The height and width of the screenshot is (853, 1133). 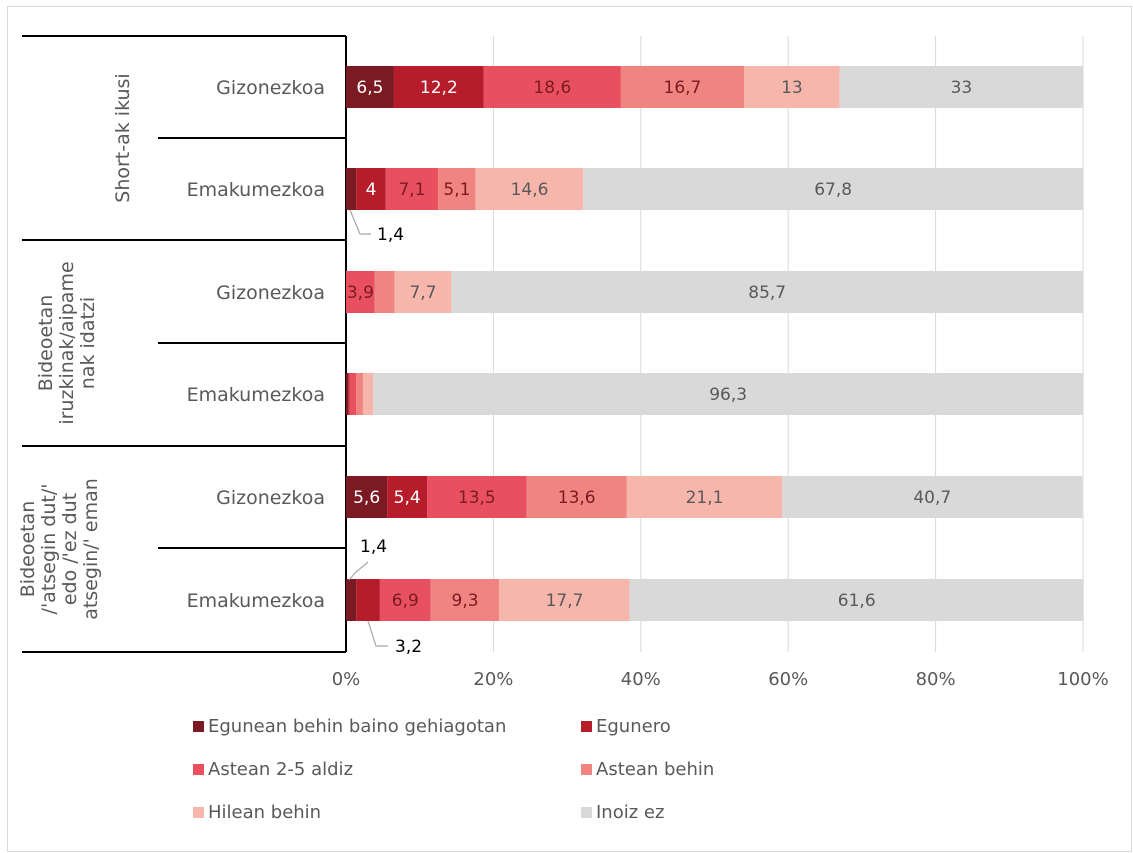 I want to click on x-tick-label: 100%, so click(x=1082, y=679).